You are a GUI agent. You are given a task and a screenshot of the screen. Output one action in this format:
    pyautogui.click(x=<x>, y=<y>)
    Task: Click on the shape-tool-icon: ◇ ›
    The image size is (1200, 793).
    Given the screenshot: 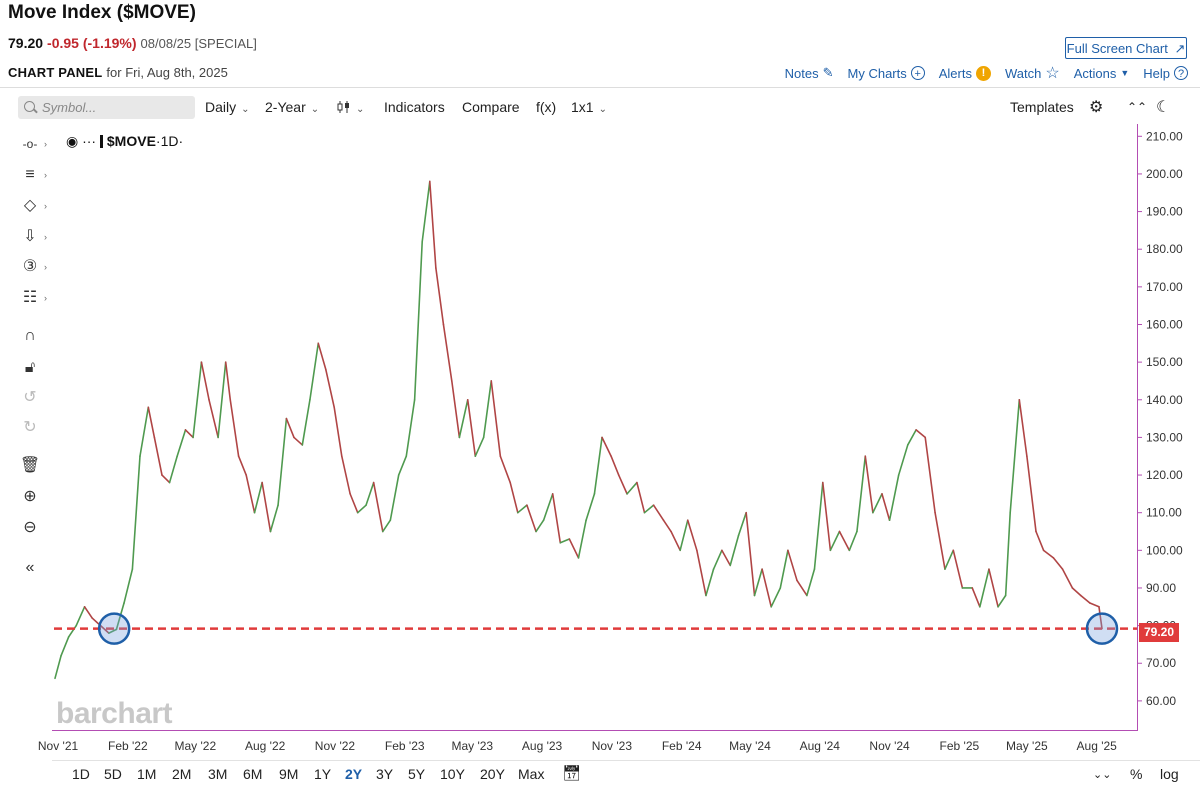 What is the action you would take?
    pyautogui.click(x=35, y=205)
    